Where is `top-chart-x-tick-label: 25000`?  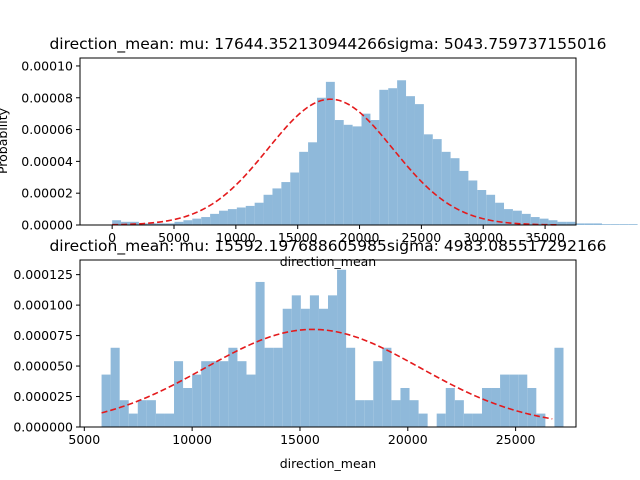 top-chart-x-tick-label: 25000 is located at coordinates (422, 237).